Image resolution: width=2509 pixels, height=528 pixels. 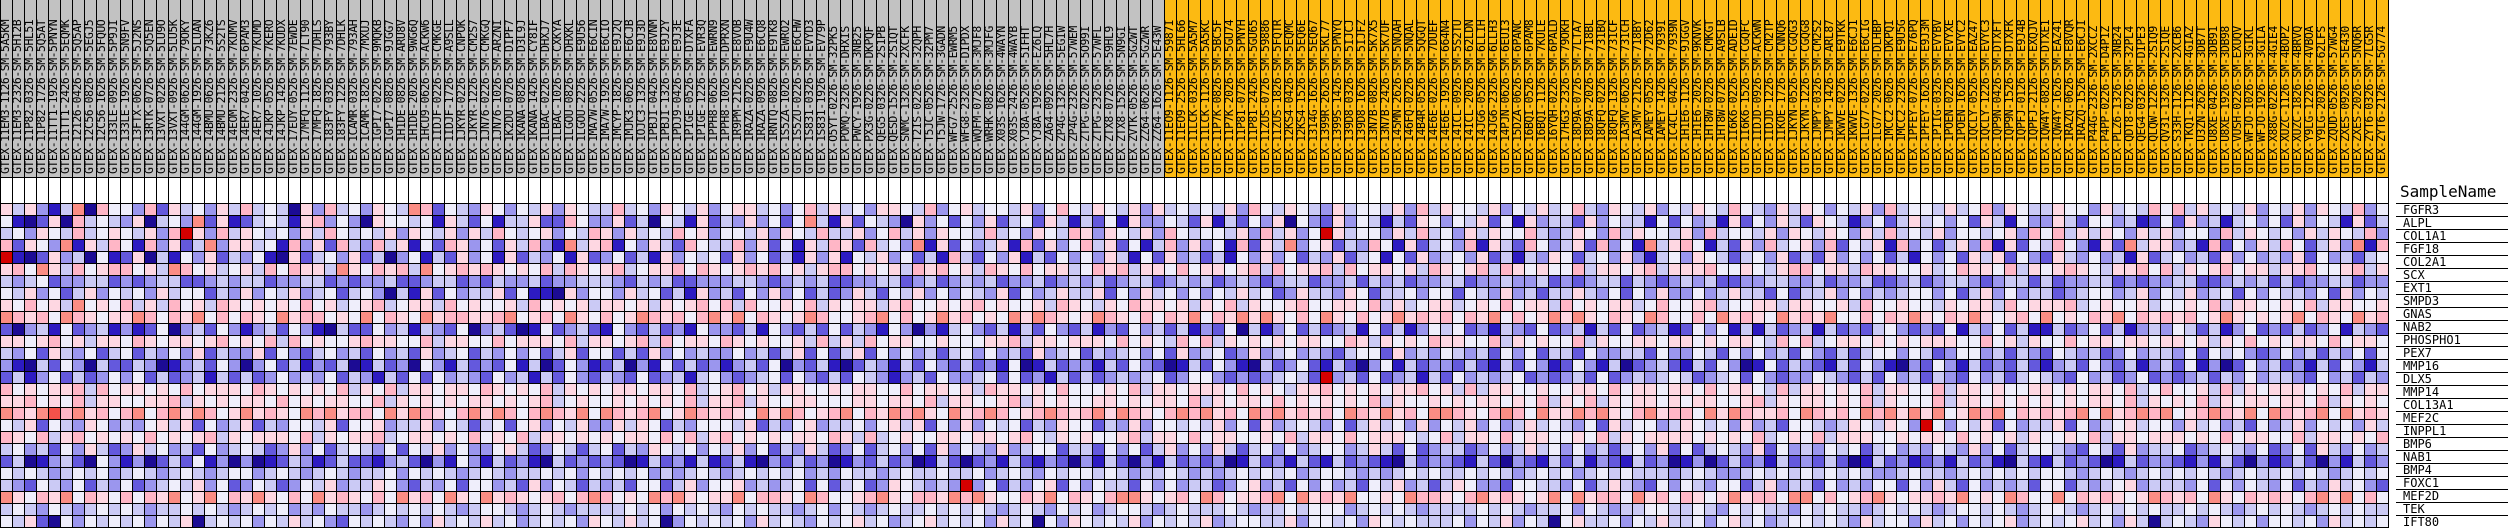 I want to click on column-header: GTEX-XUZC-1826-SM-4BRVQ, so click(x=2297, y=89).